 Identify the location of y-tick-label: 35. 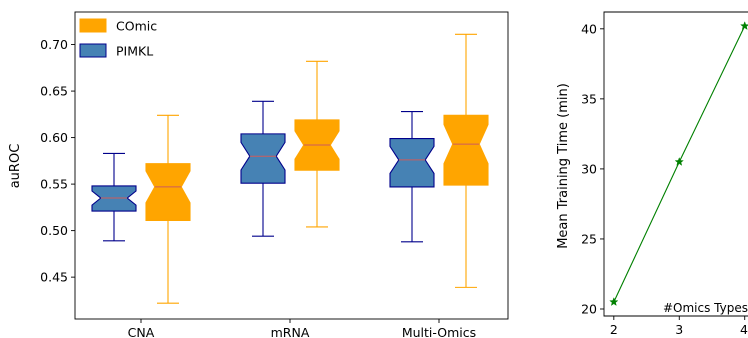
(589, 98).